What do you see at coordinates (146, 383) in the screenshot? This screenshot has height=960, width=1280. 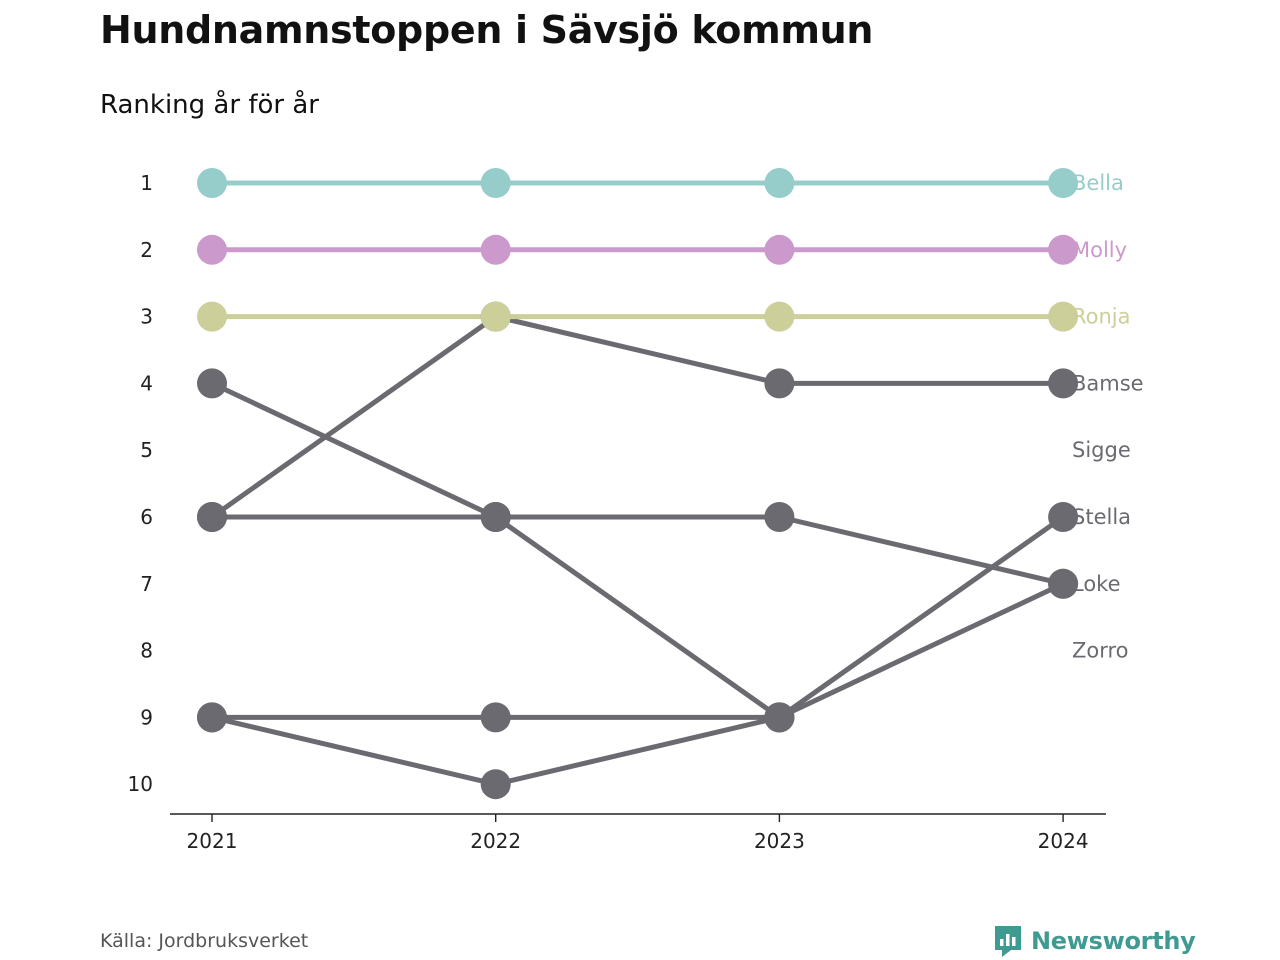 I see `y-tick-label: 4` at bounding box center [146, 383].